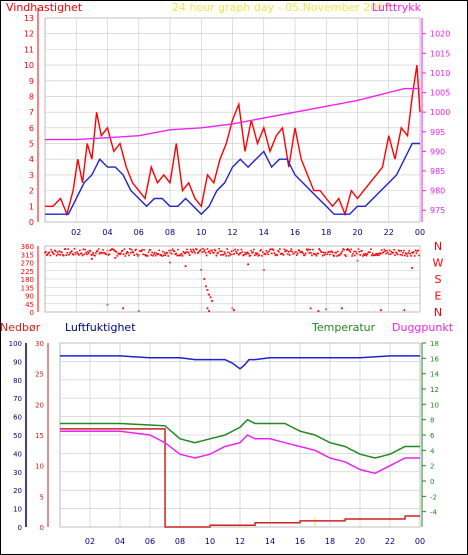 This screenshot has height=555, width=468. I want to click on direction-y-tick-label: 45, so click(29, 305).